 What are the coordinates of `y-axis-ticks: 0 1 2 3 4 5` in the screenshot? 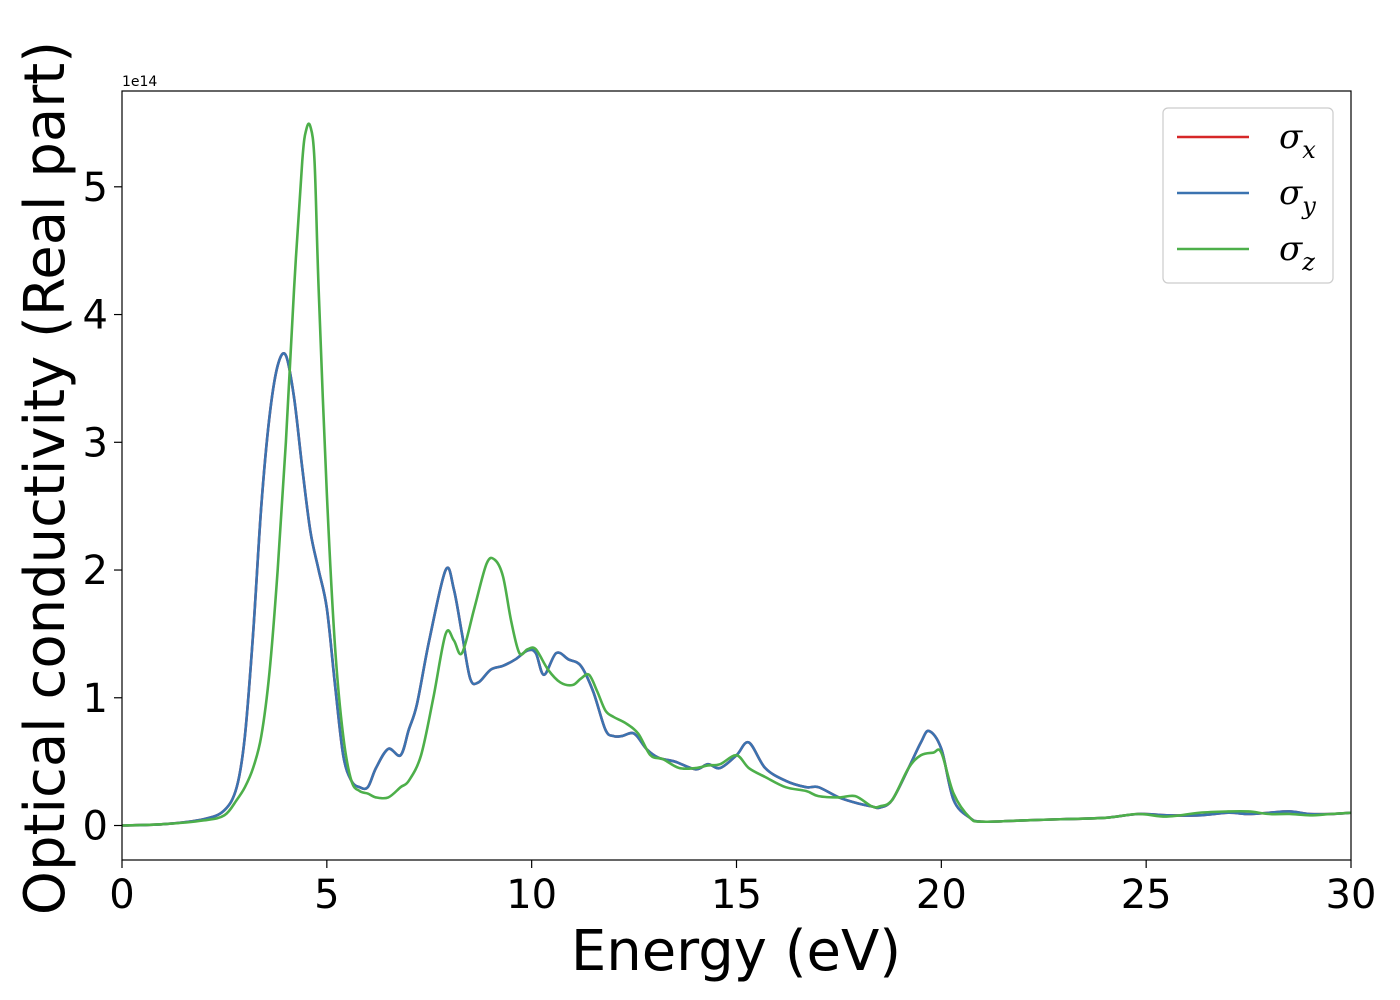 It's located at (102, 507).